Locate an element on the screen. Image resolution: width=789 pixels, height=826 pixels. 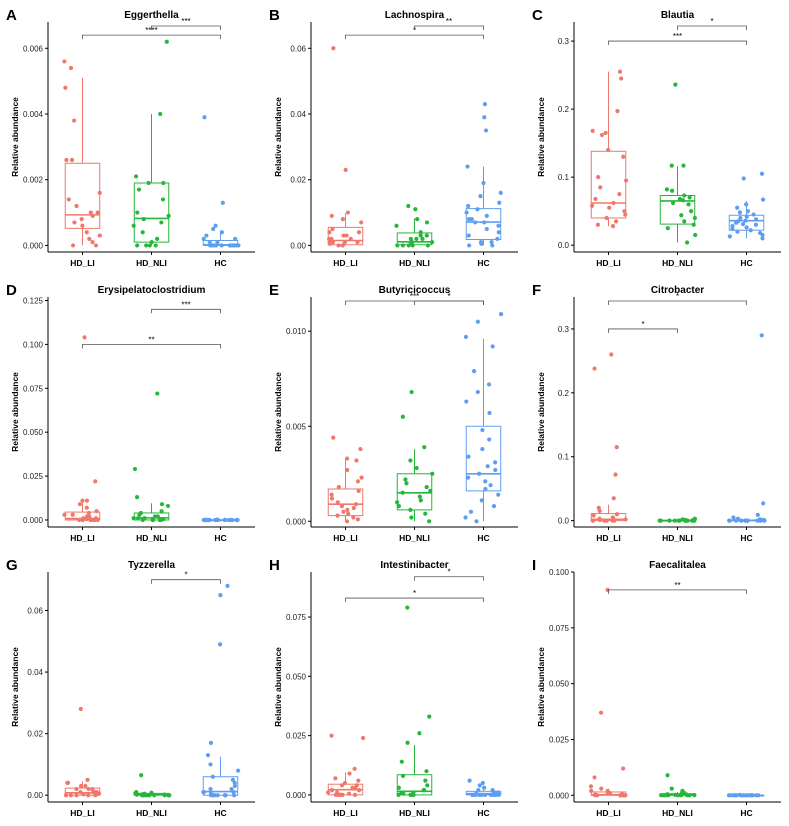
chart-title: Erysipelatoclostridium is located at coordinates (152, 290).